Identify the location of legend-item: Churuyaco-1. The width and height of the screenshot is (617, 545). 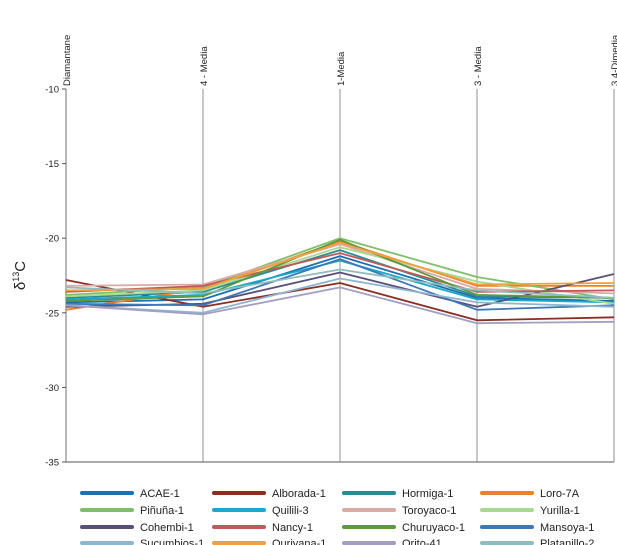
(403, 528).